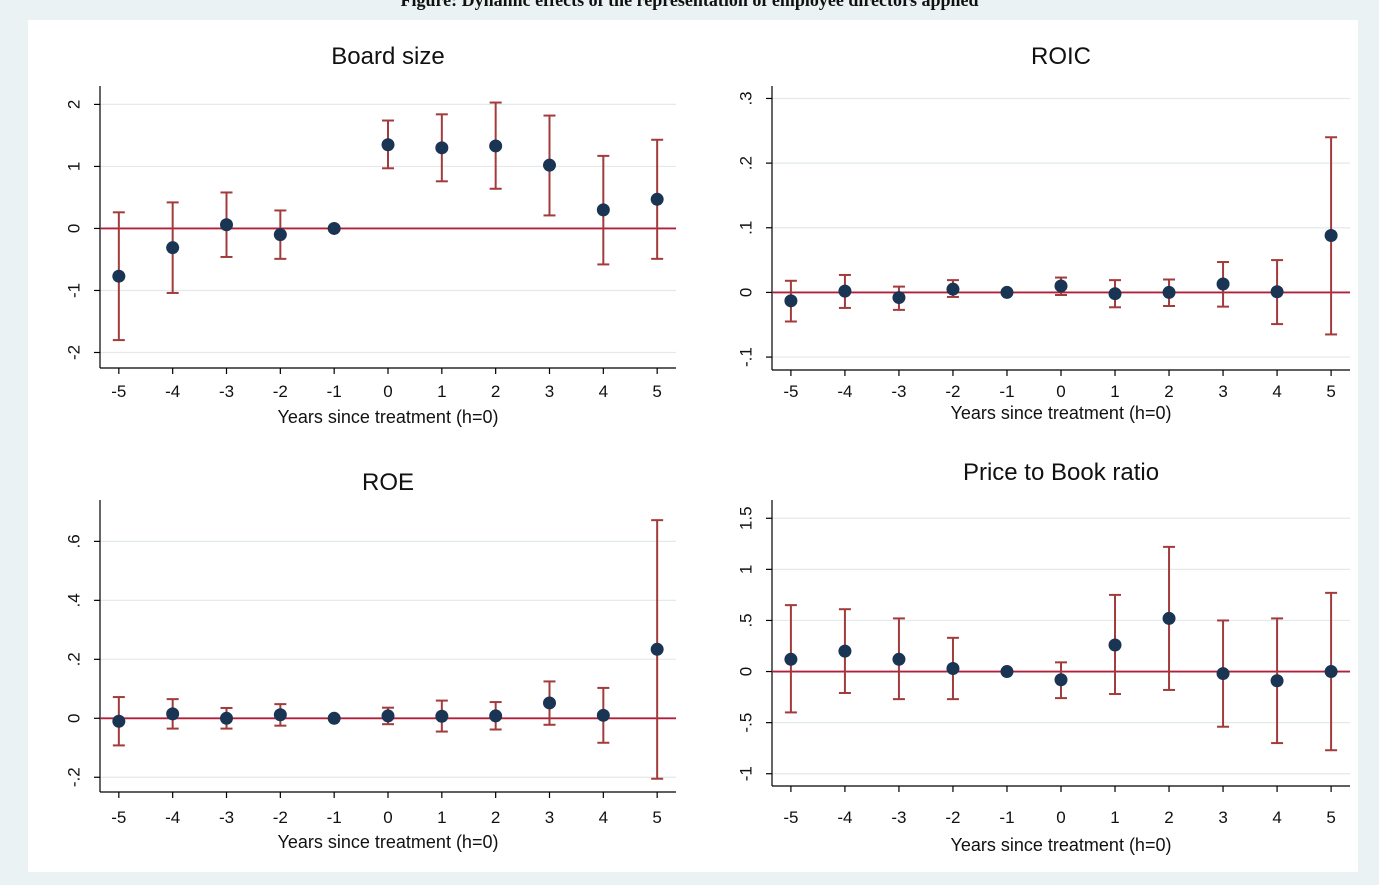 The width and height of the screenshot is (1379, 885). I want to click on panel-title: Board size, so click(387, 56).